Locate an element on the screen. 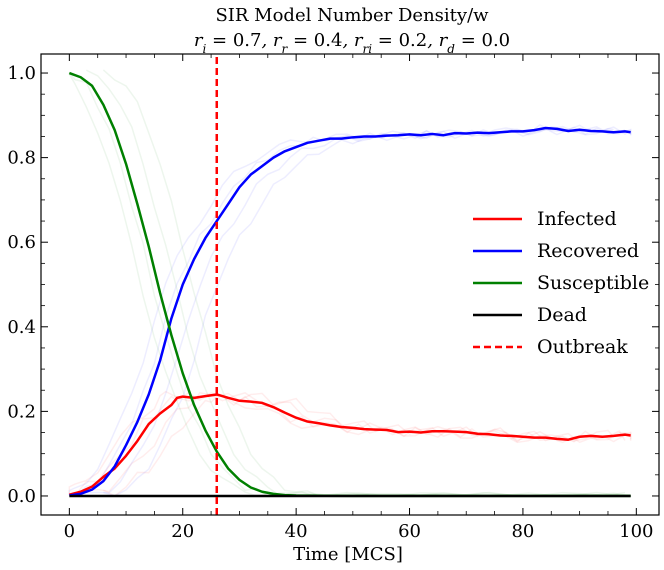 The width and height of the screenshot is (664, 570). x-tick-label: 20 is located at coordinates (182, 531).